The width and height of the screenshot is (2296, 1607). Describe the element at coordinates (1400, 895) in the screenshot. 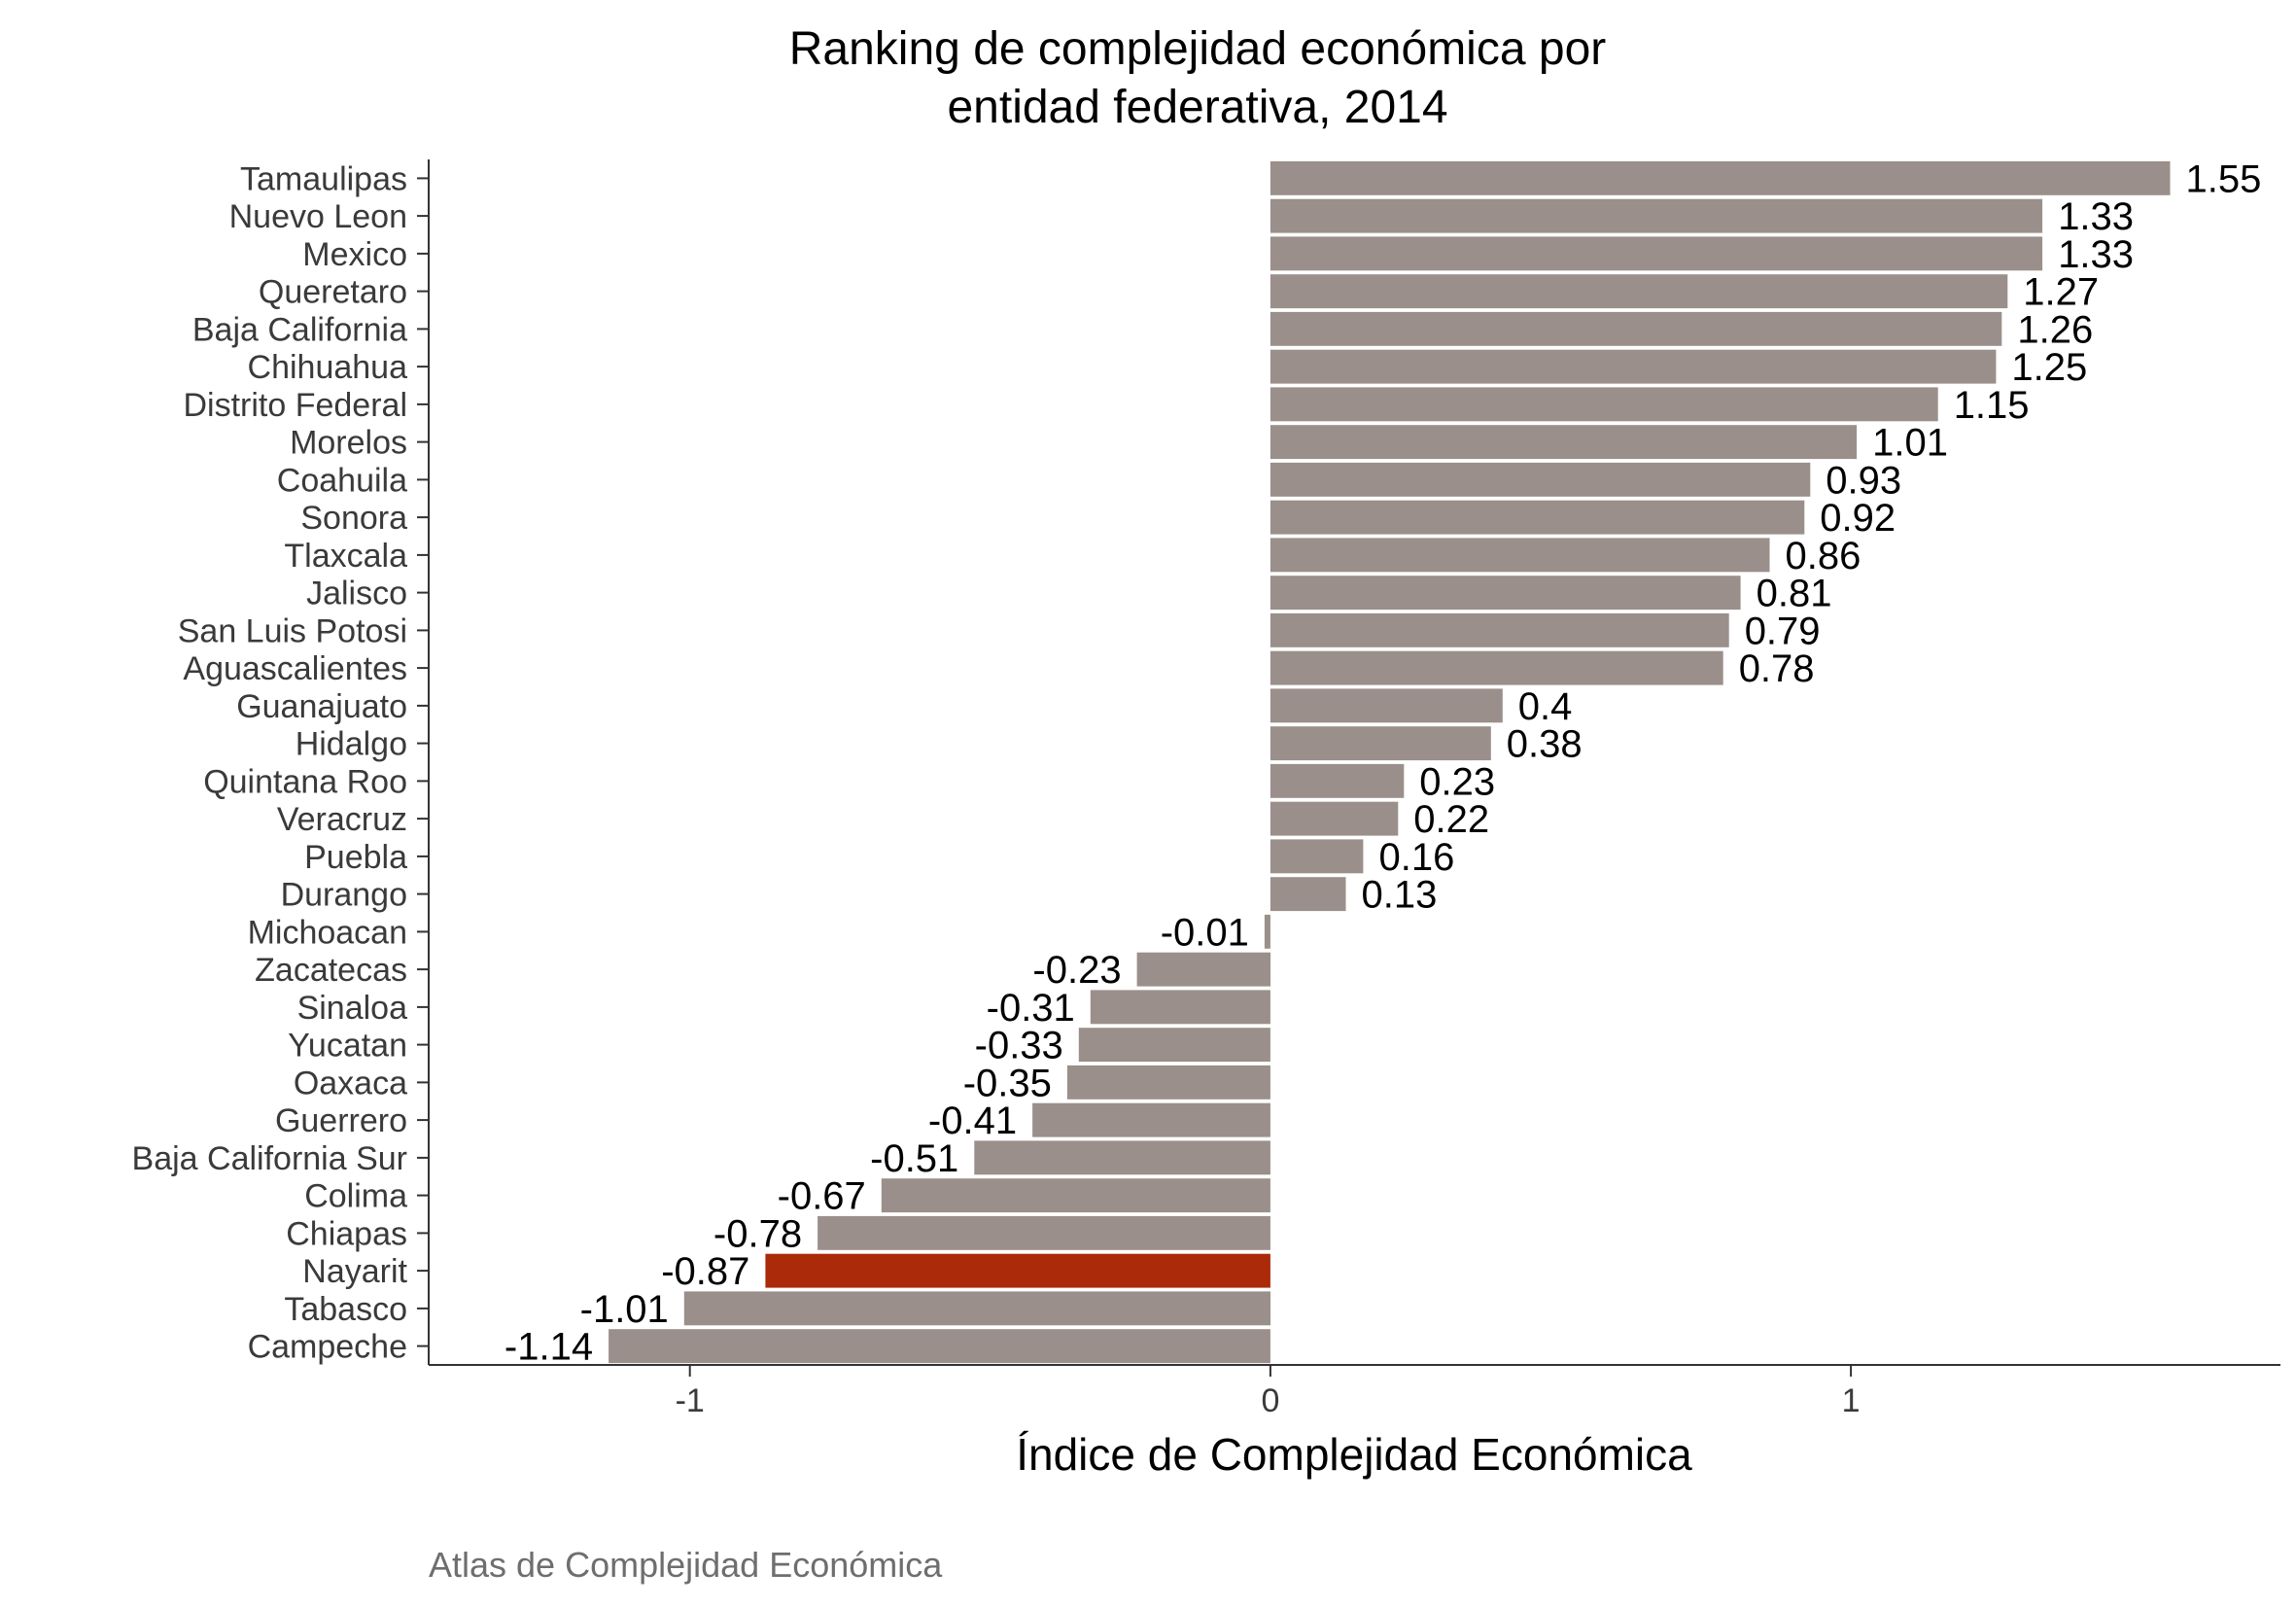

I see `value-label-durango: 0.13` at that location.